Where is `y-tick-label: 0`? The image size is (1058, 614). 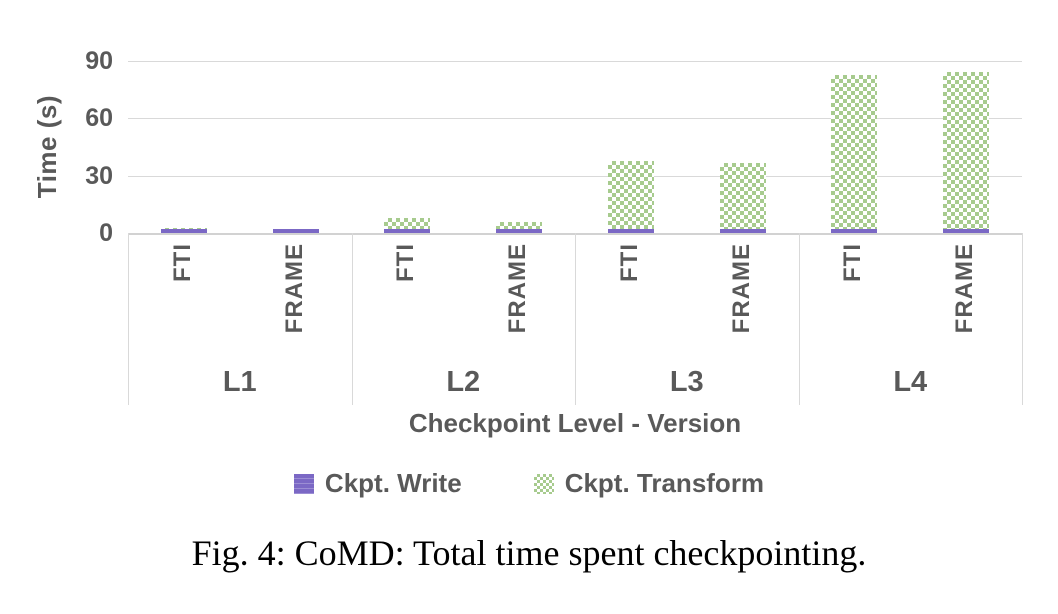 y-tick-label: 0 is located at coordinates (106, 233).